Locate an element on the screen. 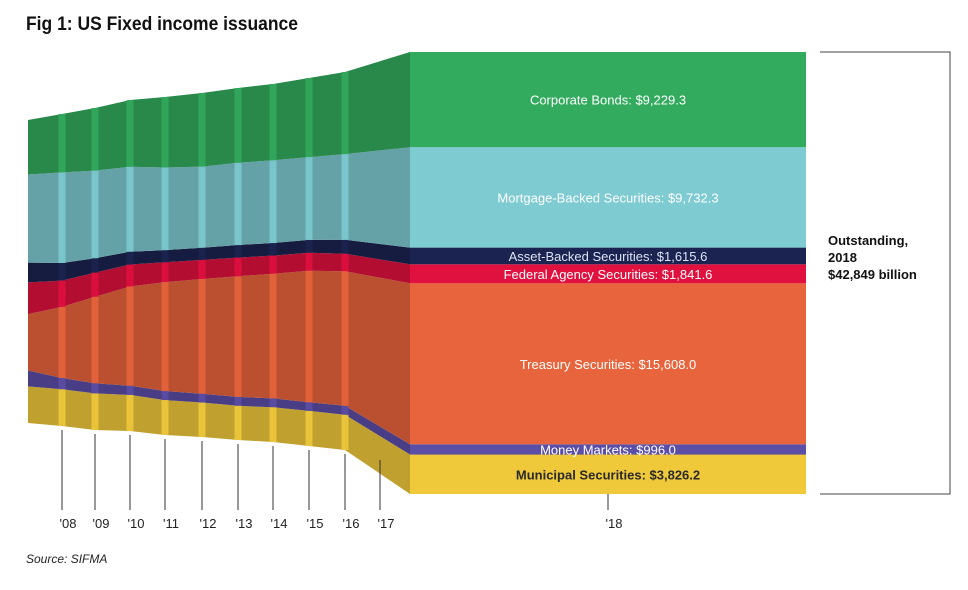 The height and width of the screenshot is (590, 968). bar-label-federal-agency-securities: Federal Agency Securities: $1,841.6 is located at coordinates (608, 274).